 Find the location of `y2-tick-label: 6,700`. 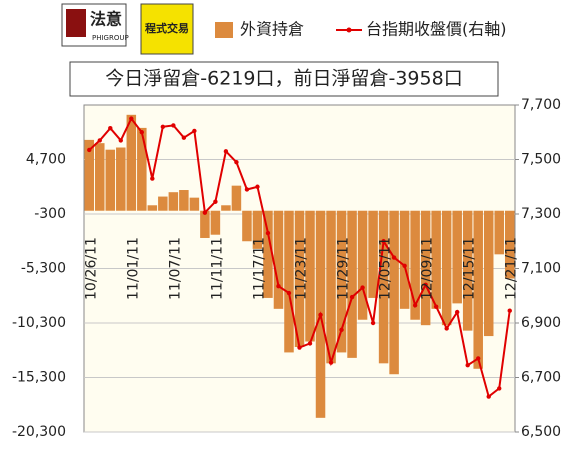

y2-tick-label: 6,700 is located at coordinates (541, 378).